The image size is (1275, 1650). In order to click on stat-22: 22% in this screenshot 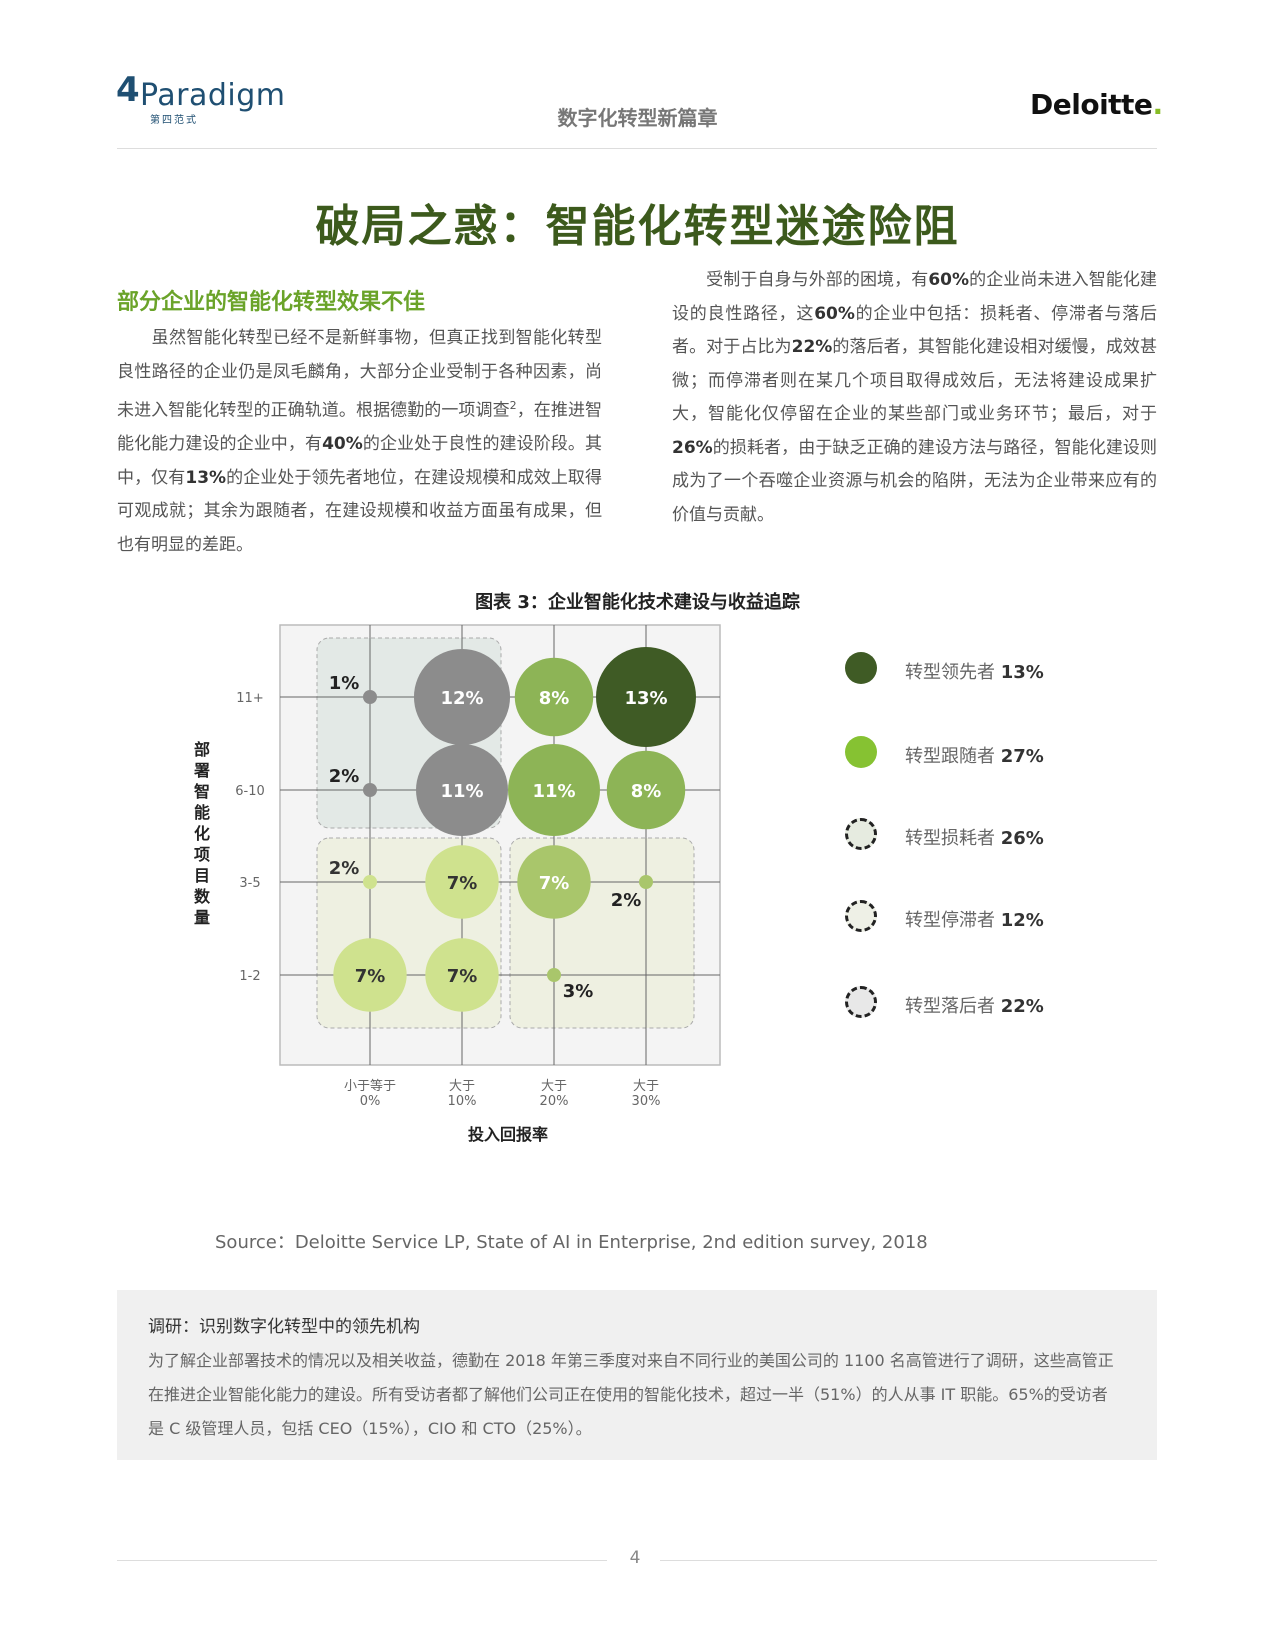, I will do `click(812, 347)`.